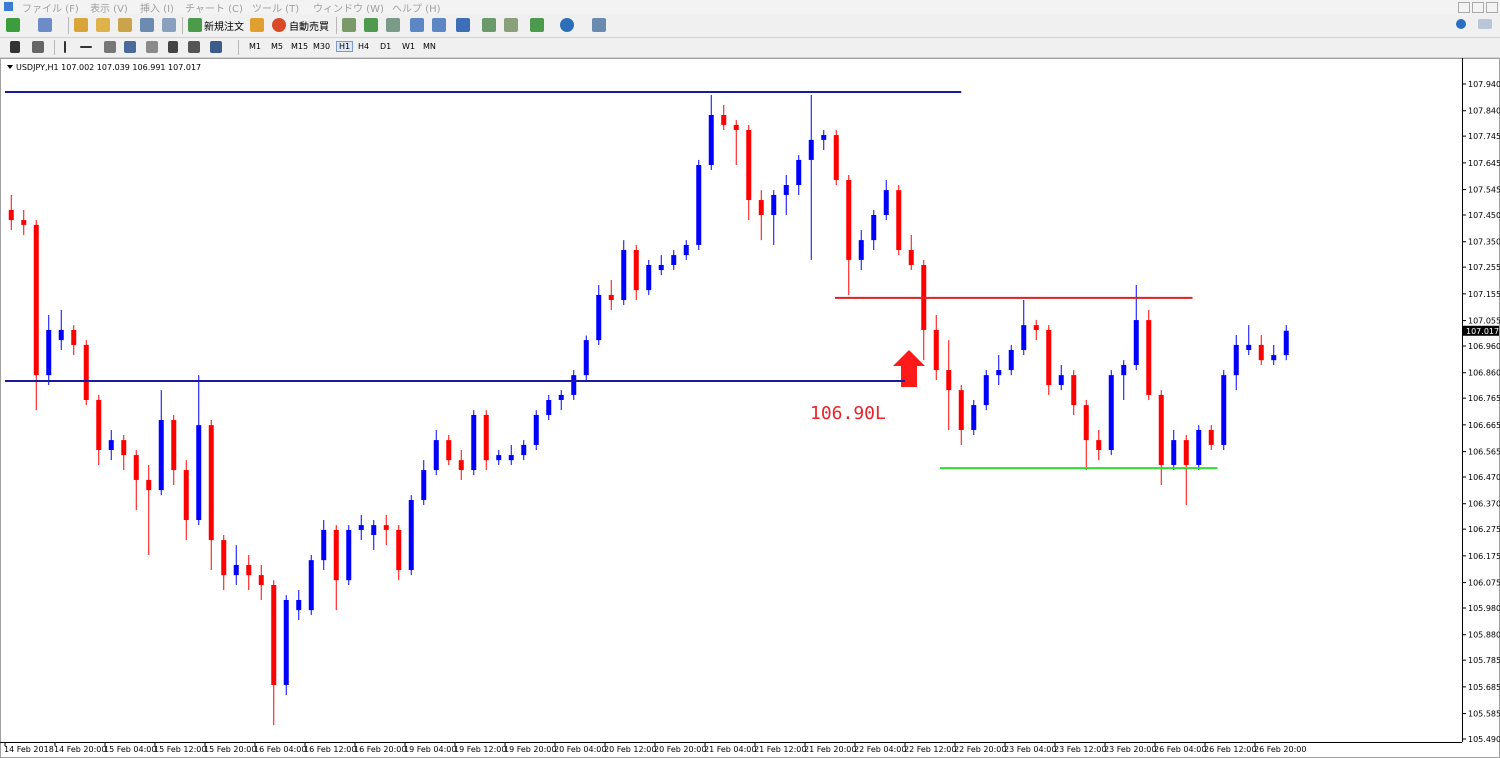 This screenshot has width=1500, height=758. I want to click on menu-item: チャート (C), so click(214, 9).